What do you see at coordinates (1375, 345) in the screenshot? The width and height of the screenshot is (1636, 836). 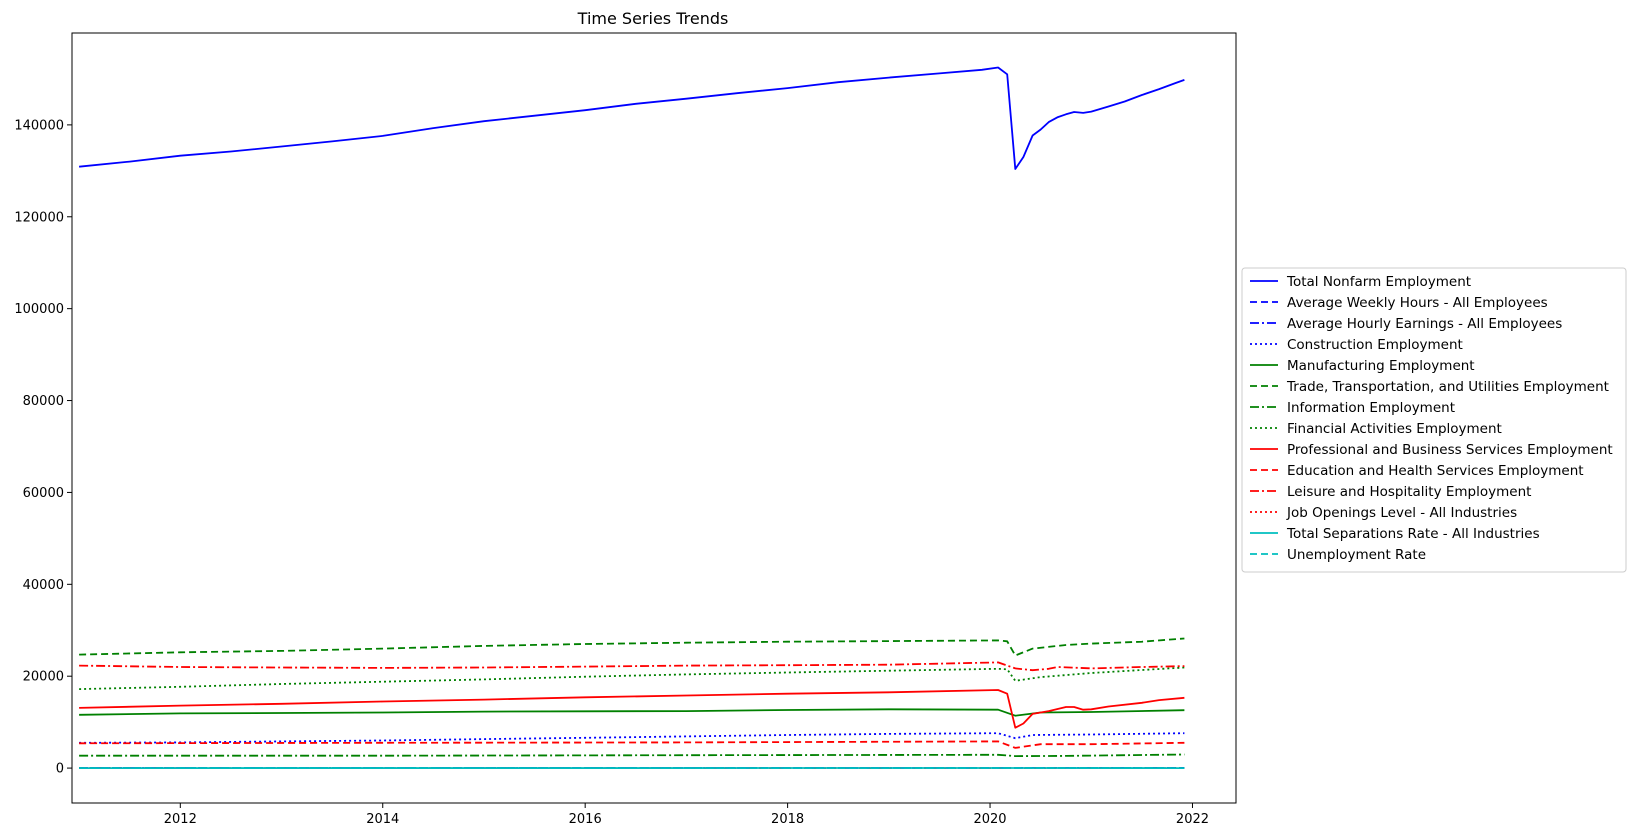 I see `legend-label-construction-employment: Construction Employment` at bounding box center [1375, 345].